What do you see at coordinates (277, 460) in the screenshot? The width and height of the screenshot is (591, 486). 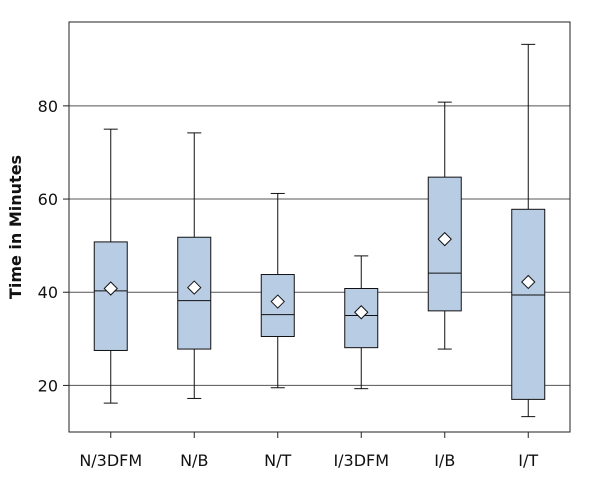 I see `x-tick-label: N/T` at bounding box center [277, 460].